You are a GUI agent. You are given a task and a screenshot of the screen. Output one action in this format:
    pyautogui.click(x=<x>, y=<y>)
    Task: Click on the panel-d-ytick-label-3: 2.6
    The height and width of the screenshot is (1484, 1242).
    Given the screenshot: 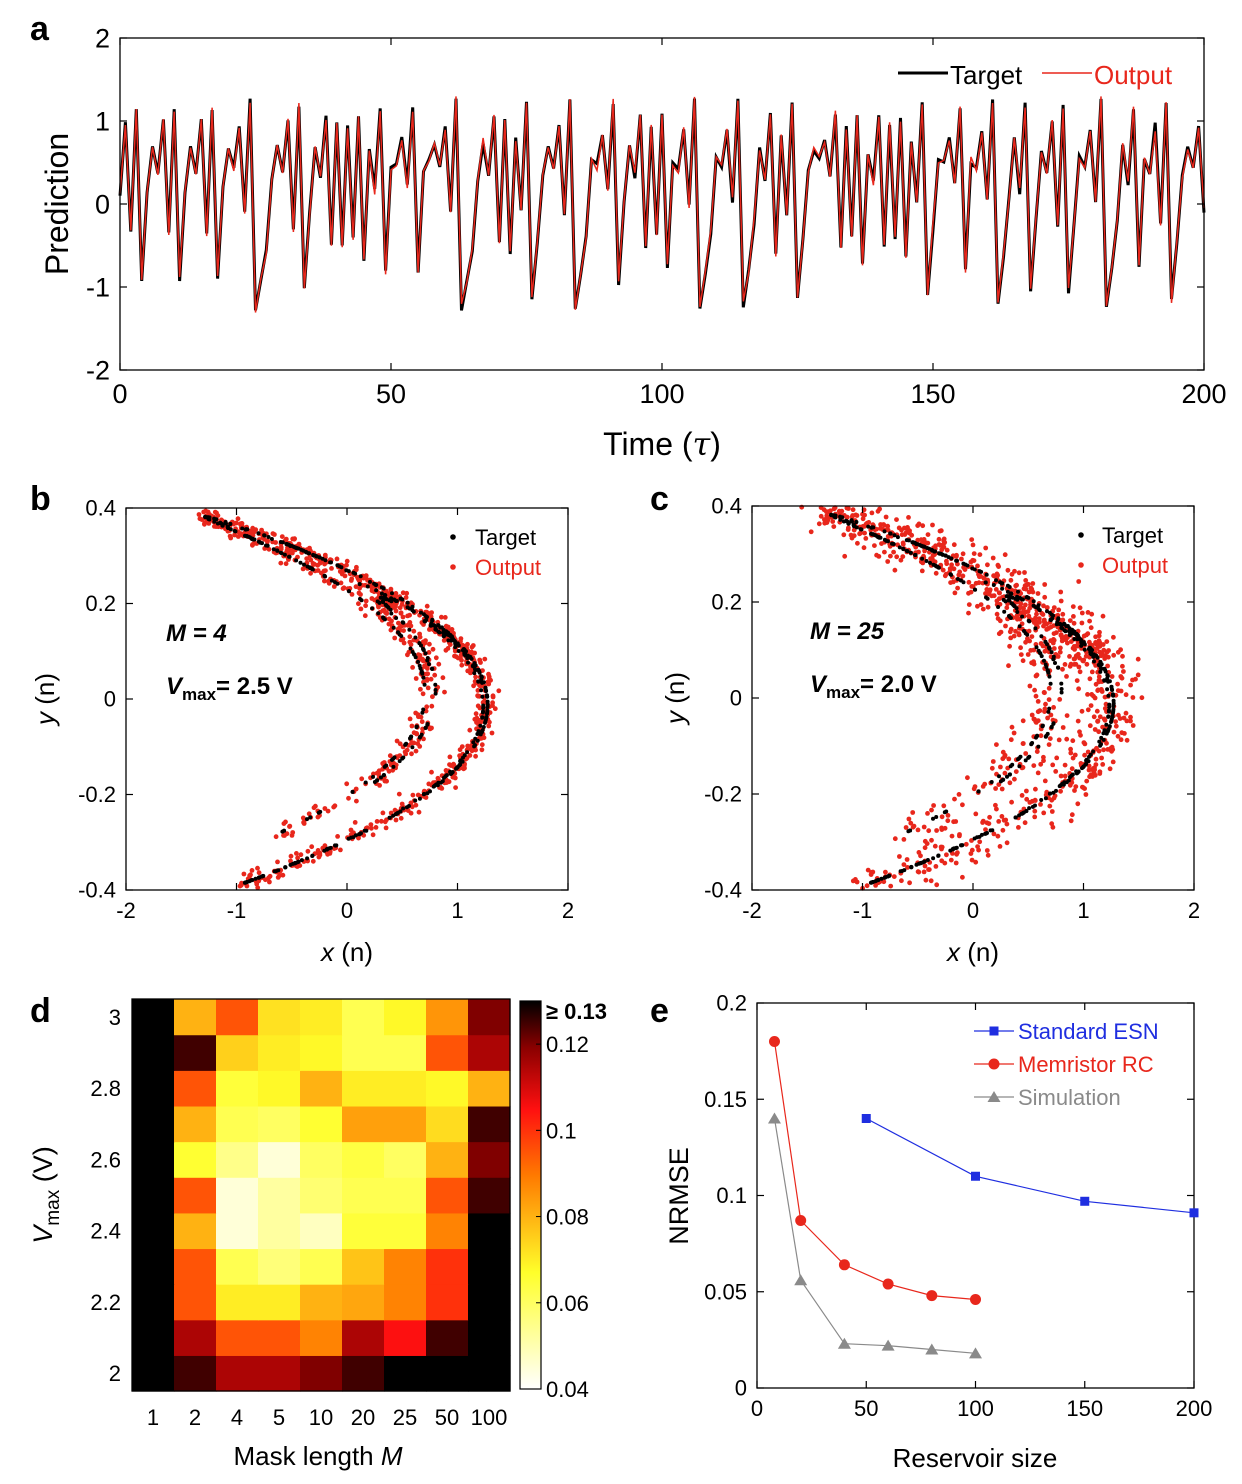 What is the action you would take?
    pyautogui.click(x=105, y=1159)
    